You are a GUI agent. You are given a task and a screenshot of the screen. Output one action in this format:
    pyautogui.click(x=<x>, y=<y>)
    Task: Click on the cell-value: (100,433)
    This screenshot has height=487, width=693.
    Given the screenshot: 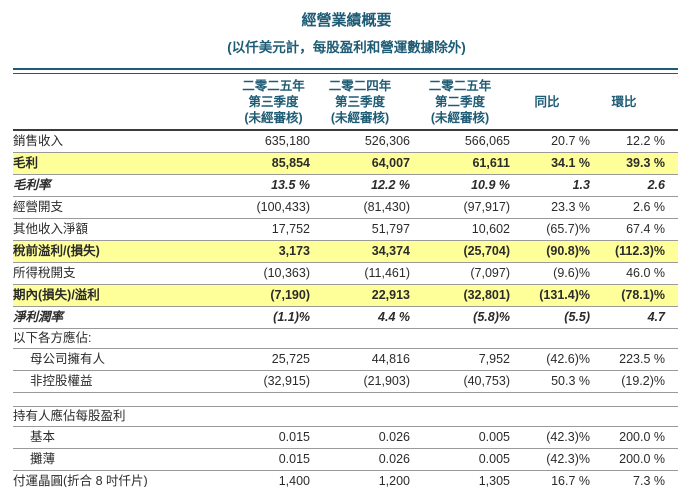 What is the action you would take?
    pyautogui.click(x=273, y=207)
    